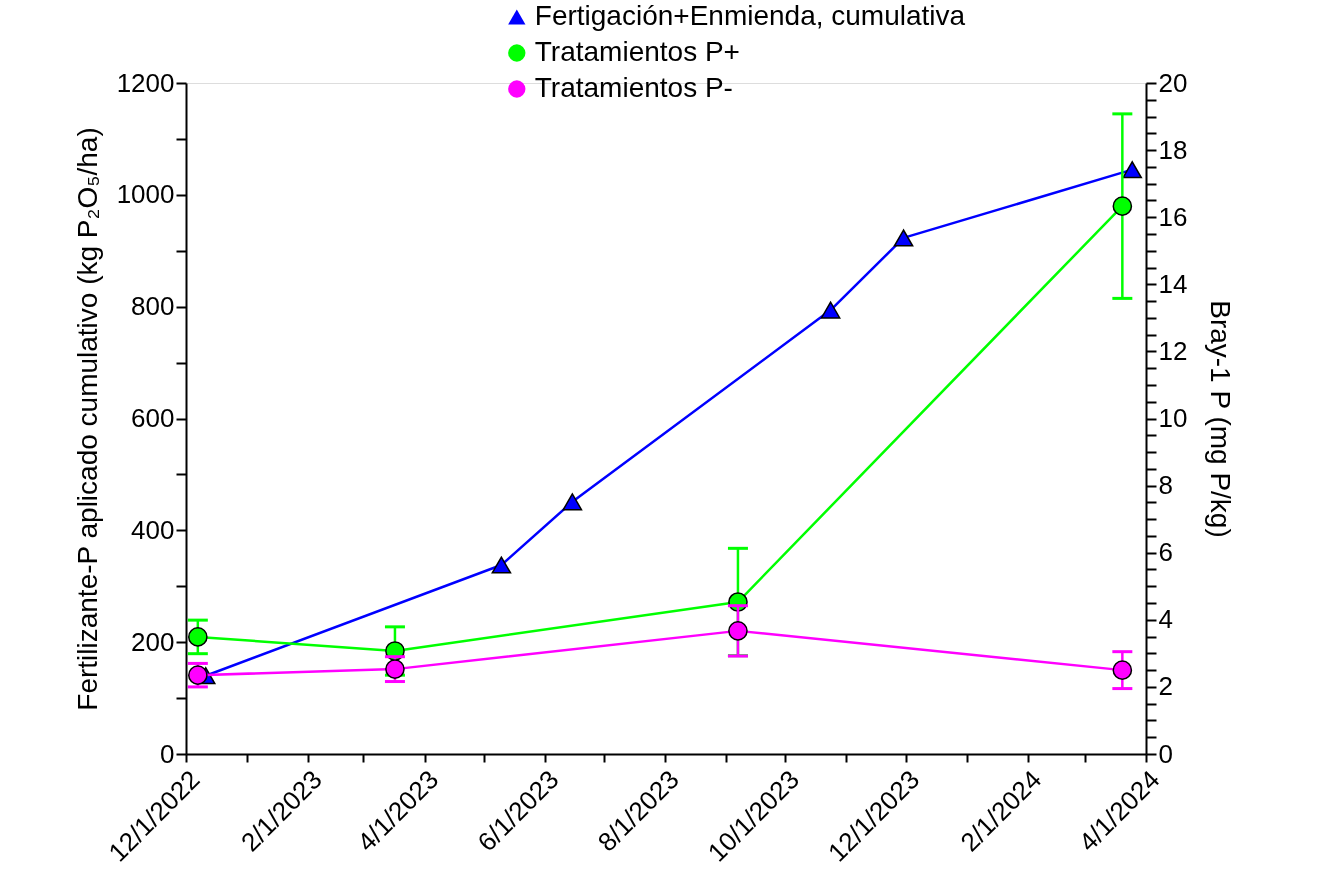 This screenshot has width=1322, height=888. I want to click on y2-tick-label: 18, so click(1173, 149).